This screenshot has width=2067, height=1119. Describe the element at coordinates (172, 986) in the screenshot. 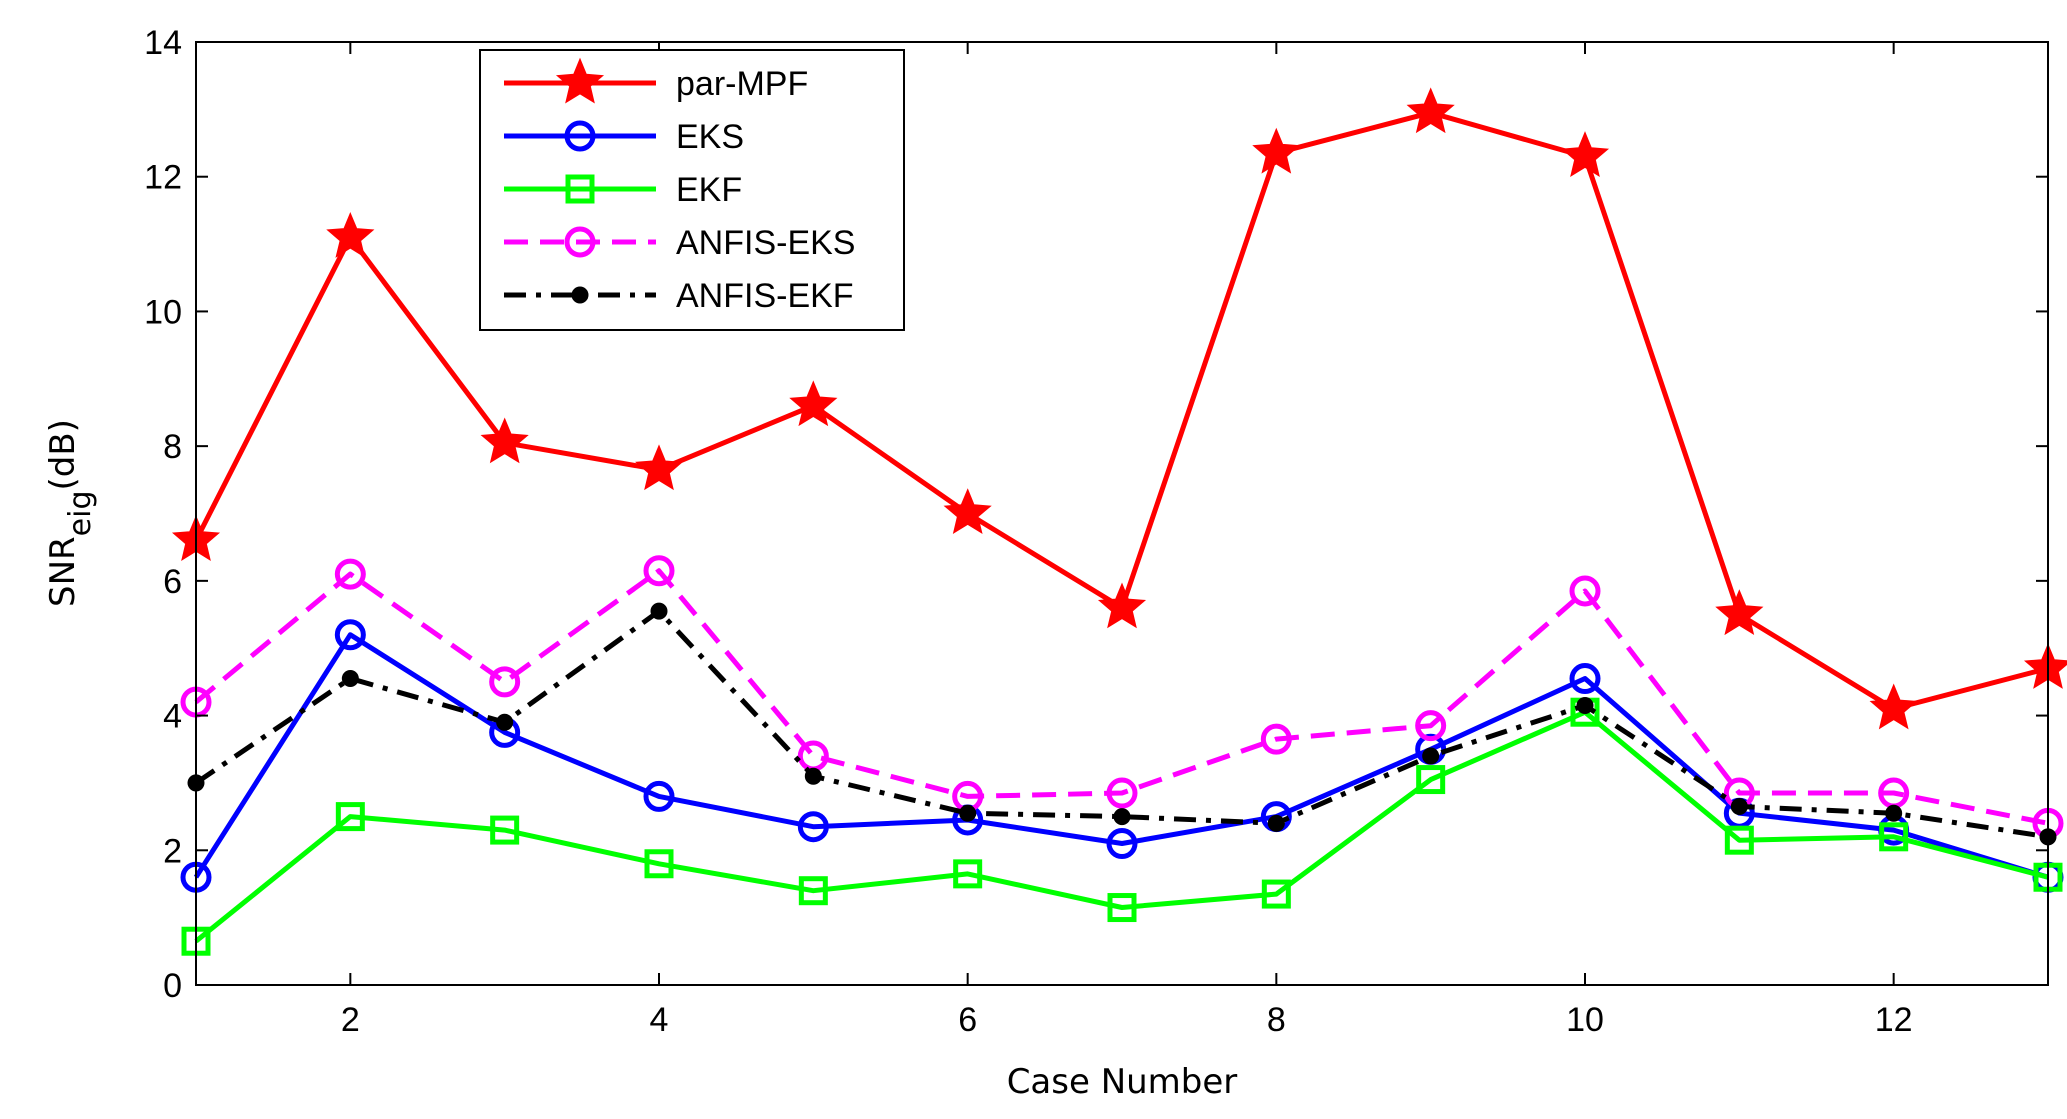

I see `y-tick-label-0: 0` at that location.